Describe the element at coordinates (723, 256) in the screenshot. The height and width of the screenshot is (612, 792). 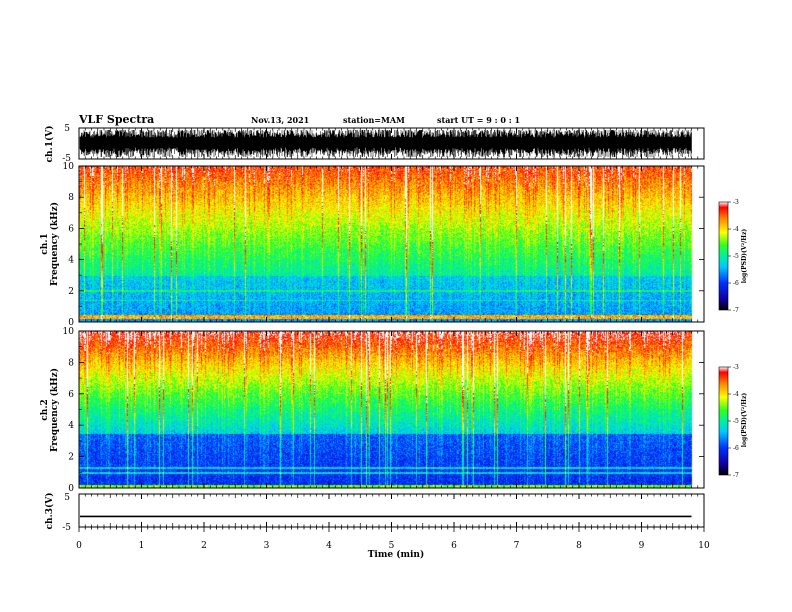
I see `ch1-colorbar` at that location.